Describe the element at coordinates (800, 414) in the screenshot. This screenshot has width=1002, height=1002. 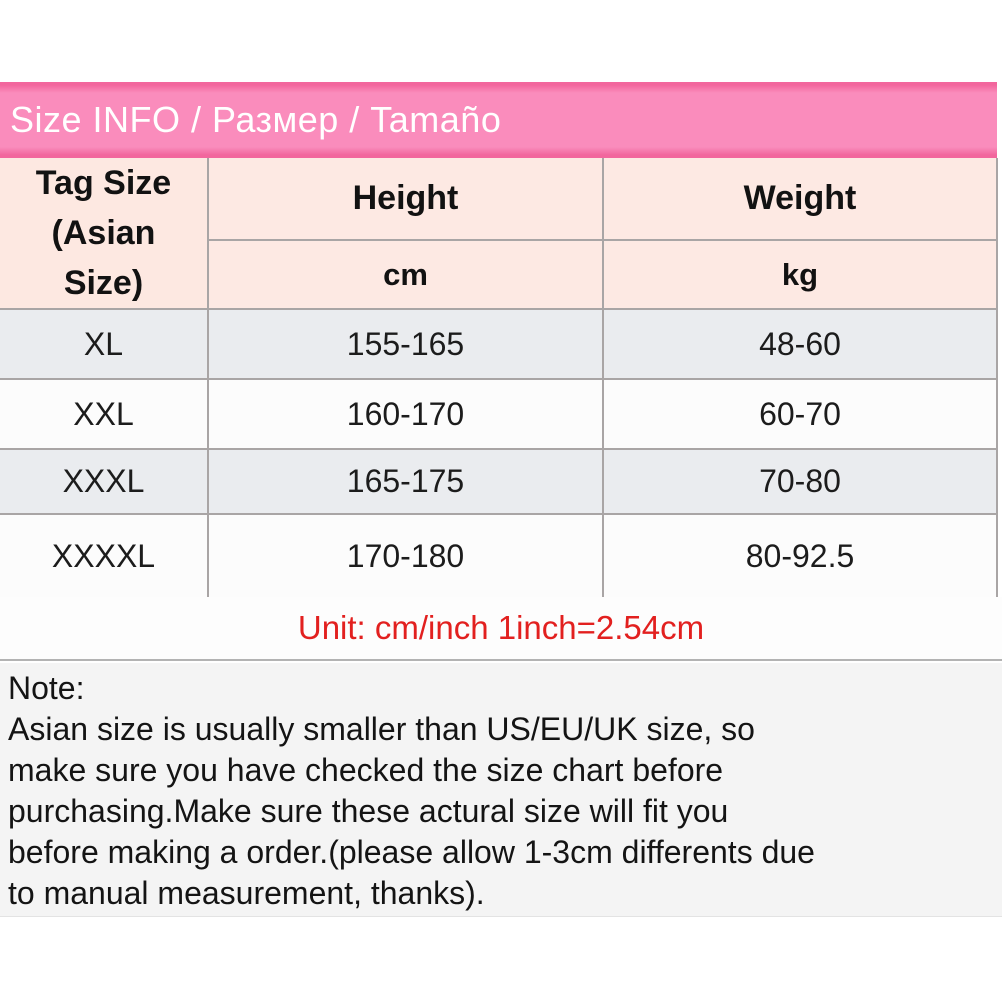
I see `weight-cell: 60-70` at that location.